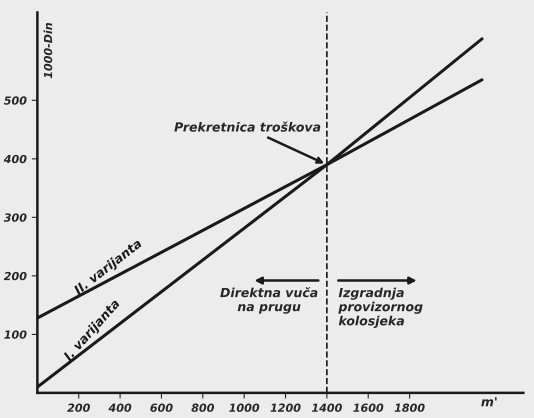 The width and height of the screenshot is (534, 418). Describe the element at coordinates (269, 300) in the screenshot. I see `annotation: Direktna vuča na prugu` at that location.